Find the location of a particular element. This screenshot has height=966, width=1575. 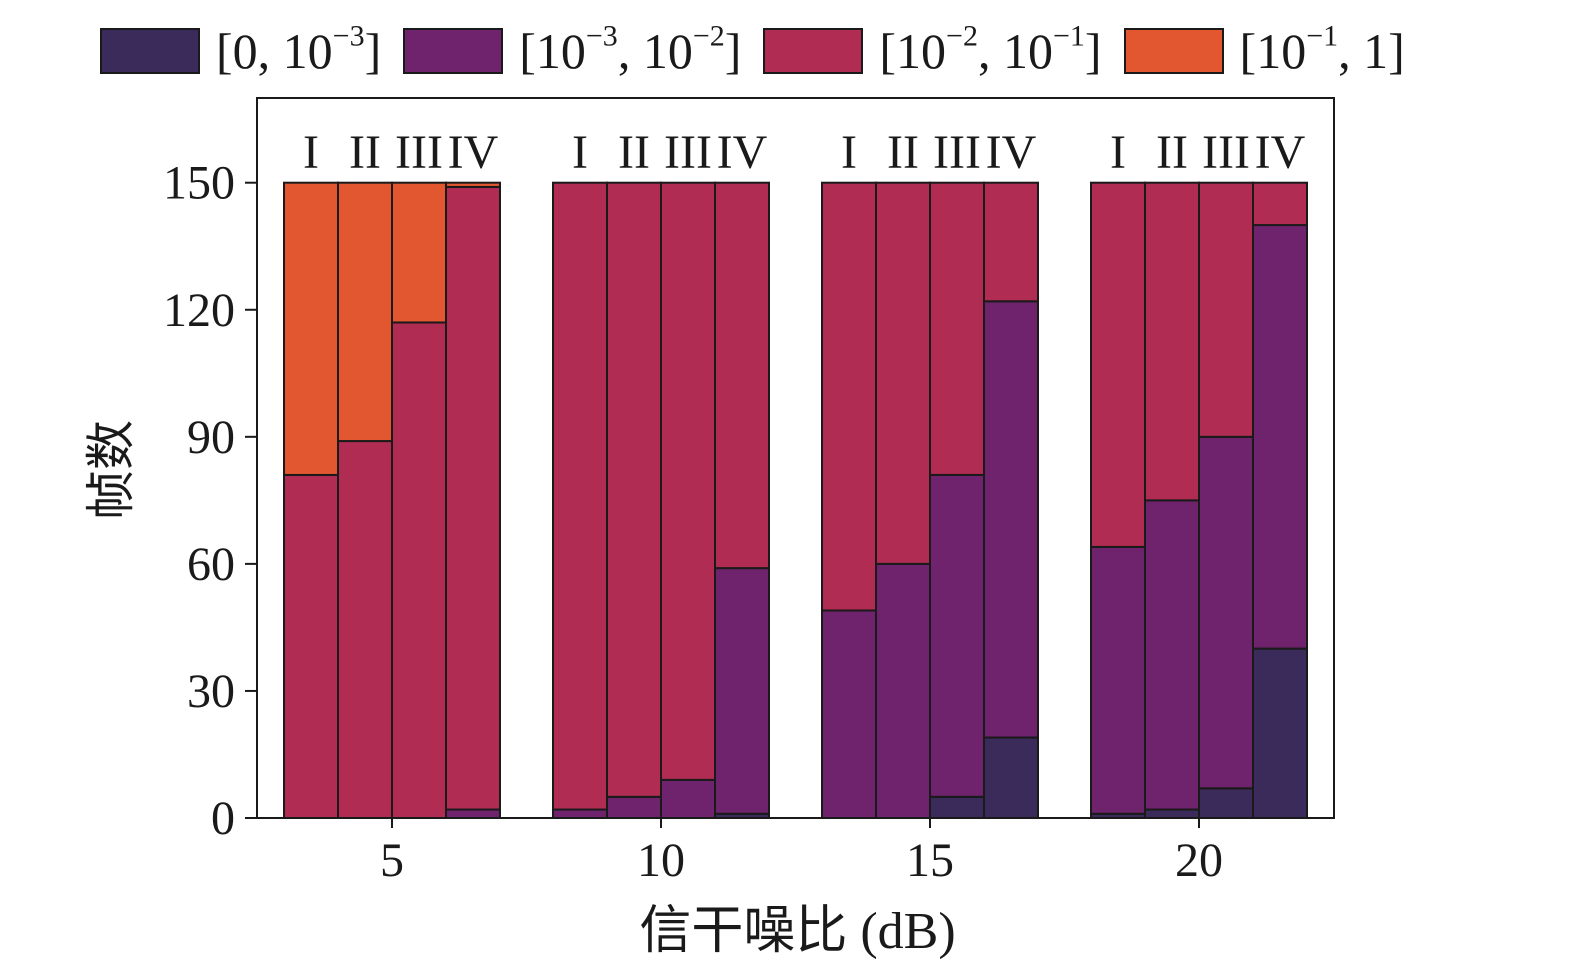

legend-item: [10−3, 10−2] is located at coordinates (572, 49).